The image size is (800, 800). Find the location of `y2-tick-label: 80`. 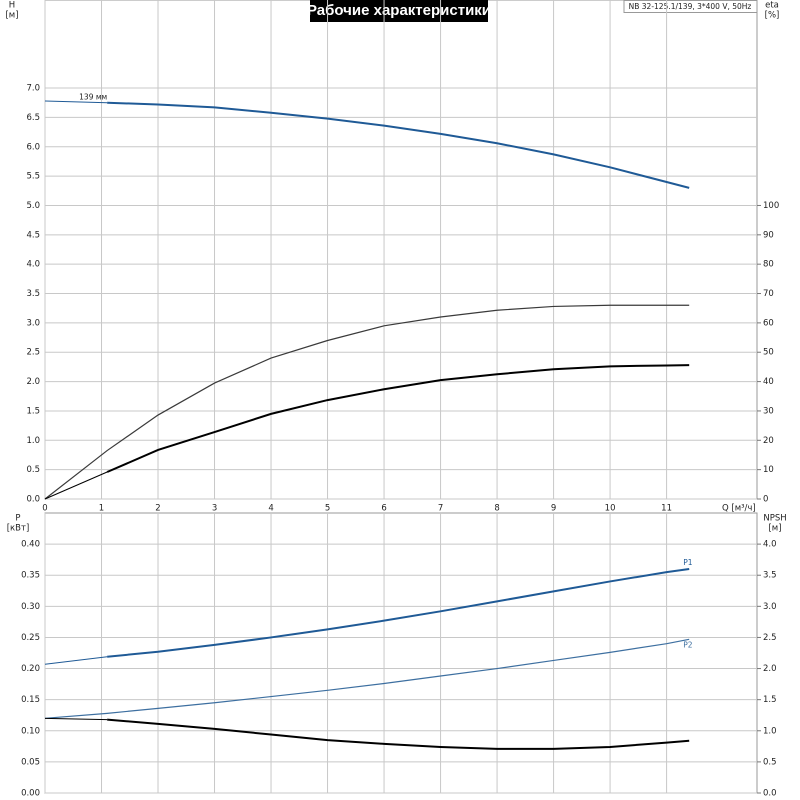

y2-tick-label: 80 is located at coordinates (768, 265).